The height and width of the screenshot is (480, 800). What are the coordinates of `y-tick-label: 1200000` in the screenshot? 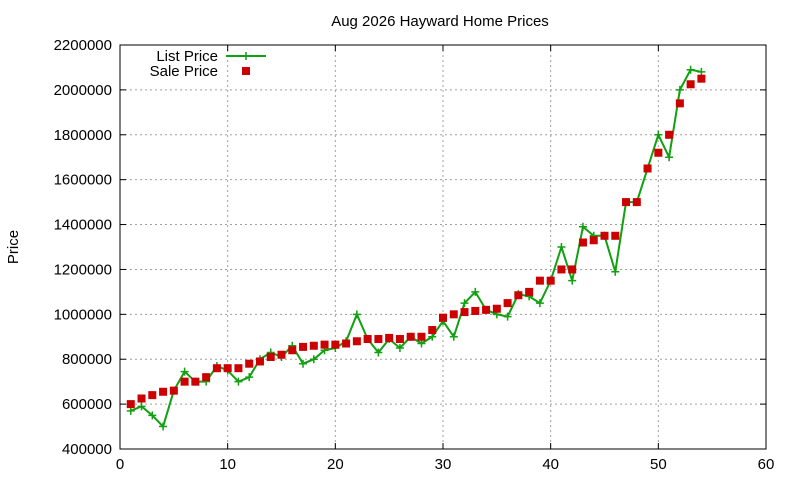 It's located at (83, 269).